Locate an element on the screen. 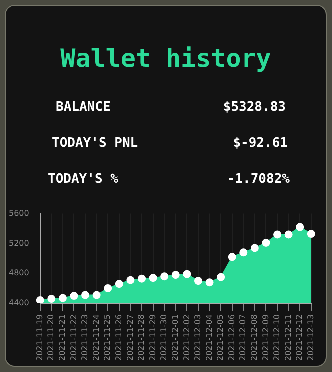 This screenshot has width=332, height=372. x-tick-label: 2021-11-19 is located at coordinates (39, 338).